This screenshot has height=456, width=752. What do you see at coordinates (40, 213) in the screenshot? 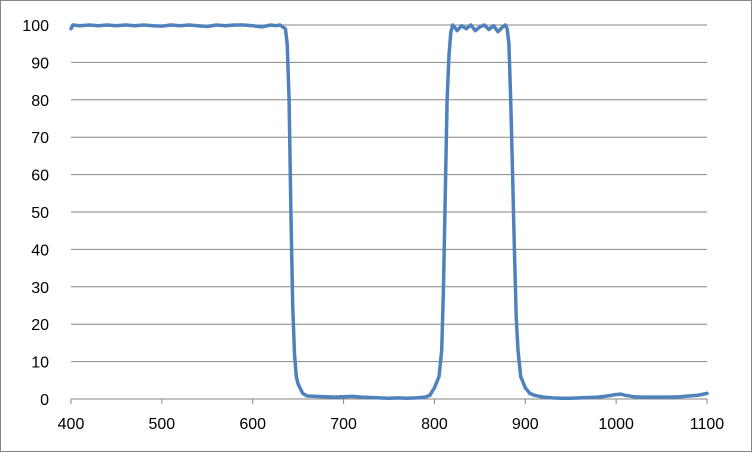
I see `y-tick-label: 50` at bounding box center [40, 213].